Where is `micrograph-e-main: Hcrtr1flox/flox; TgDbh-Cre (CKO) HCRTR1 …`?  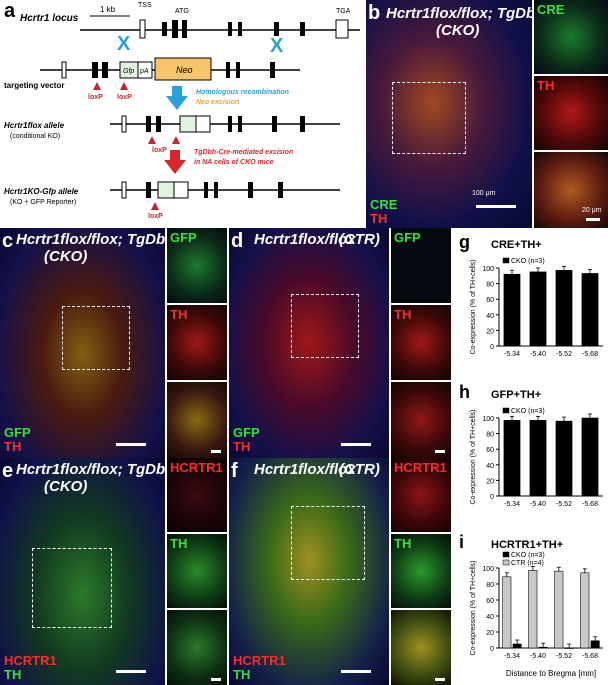
micrograph-e-main: Hcrtr1flox/flox; TgDbh-Cre (CKO) HCRTR1 … is located at coordinates (82, 571).